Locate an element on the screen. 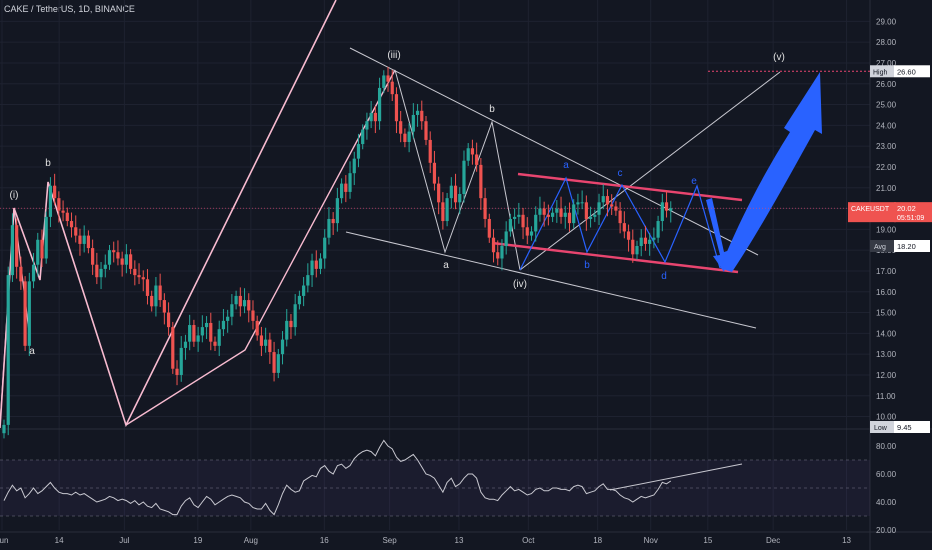  price-tick-label: 14.00 is located at coordinates (886, 333).